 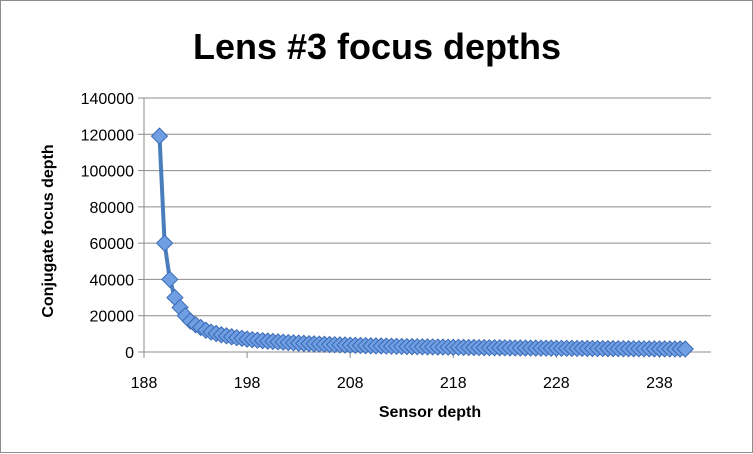 What do you see at coordinates (107, 135) in the screenshot?
I see `y-tick-label: 120000` at bounding box center [107, 135].